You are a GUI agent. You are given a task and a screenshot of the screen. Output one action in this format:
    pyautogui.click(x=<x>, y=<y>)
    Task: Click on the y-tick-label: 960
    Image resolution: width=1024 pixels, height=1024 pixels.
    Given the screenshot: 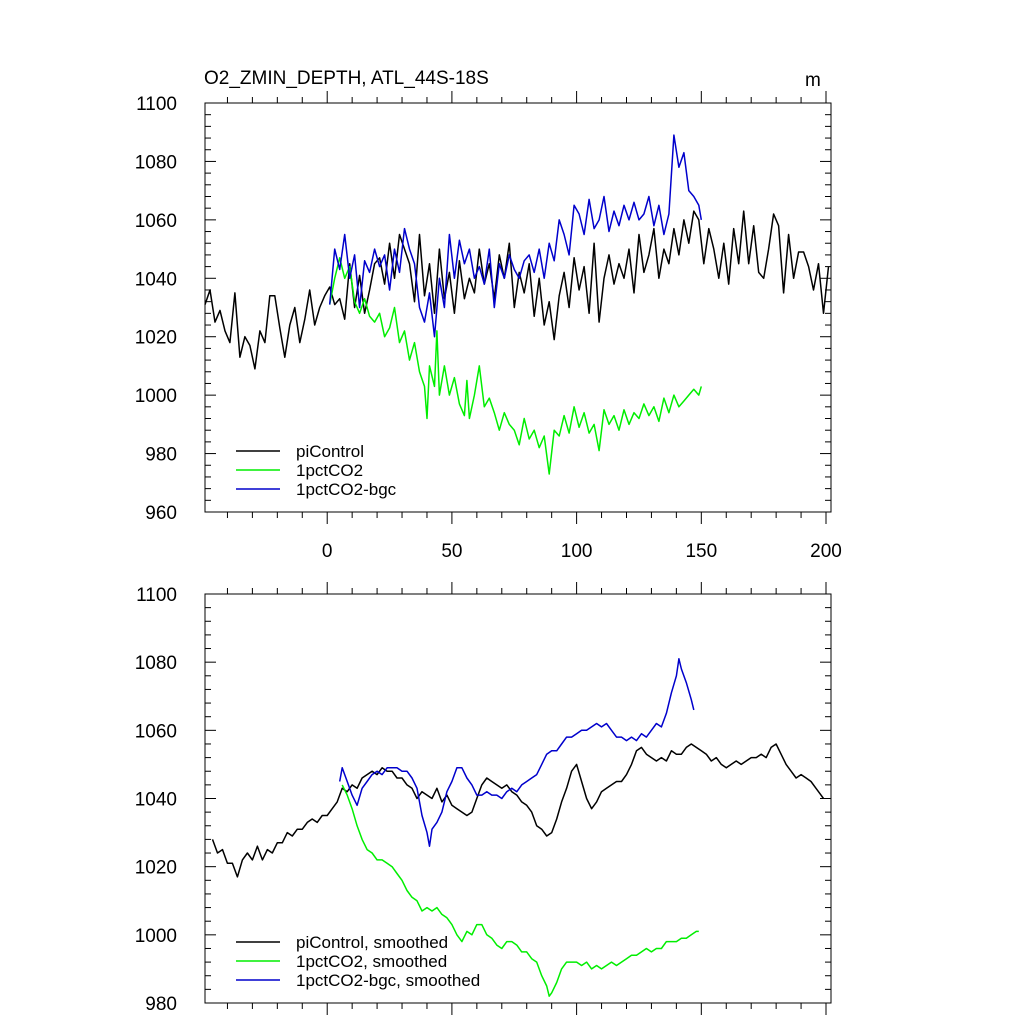 What is the action you would take?
    pyautogui.click(x=161, y=513)
    